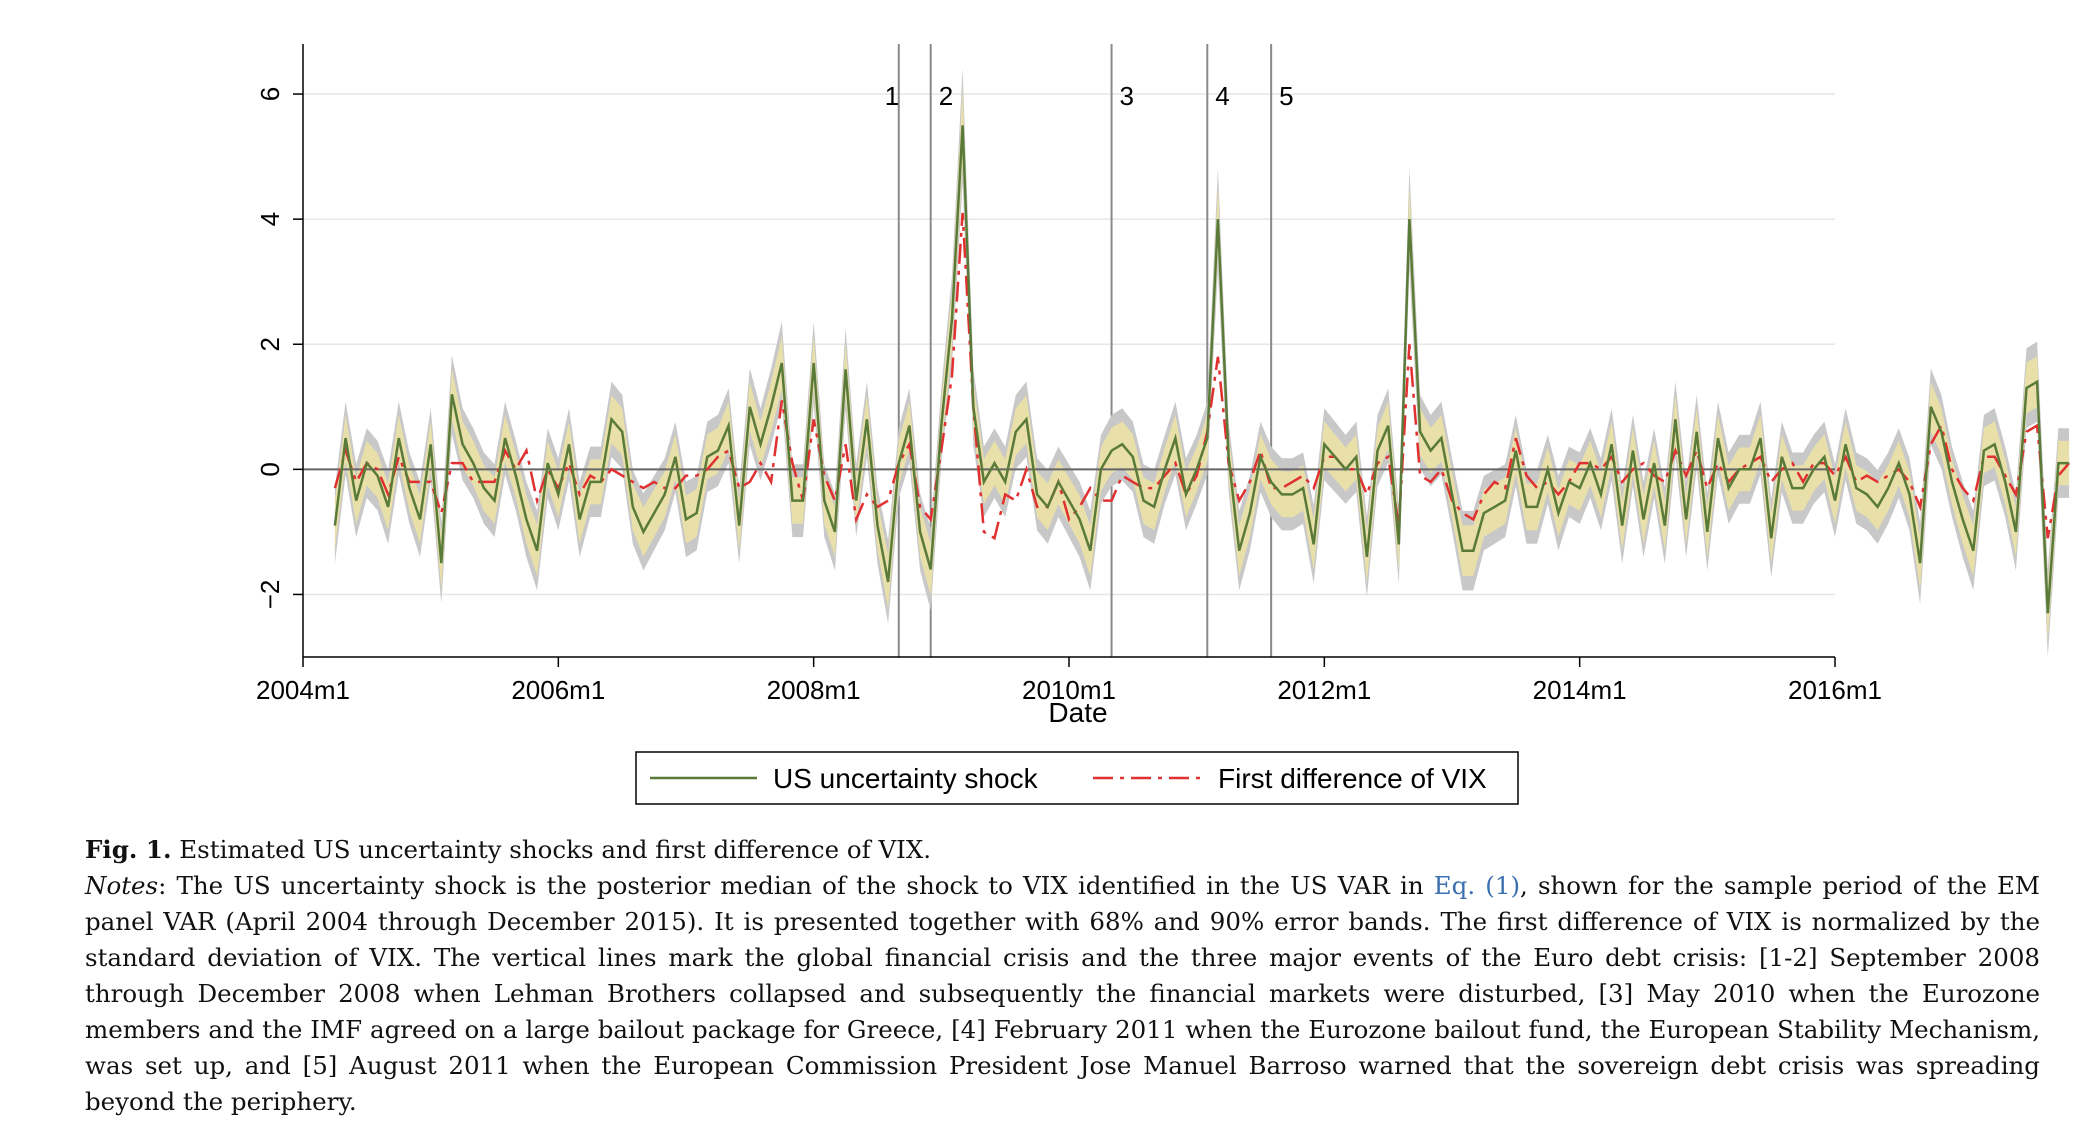 This screenshot has height=1130, width=2088. Describe the element at coordinates (270, 94) in the screenshot. I see `y-tick-label: 6` at that location.